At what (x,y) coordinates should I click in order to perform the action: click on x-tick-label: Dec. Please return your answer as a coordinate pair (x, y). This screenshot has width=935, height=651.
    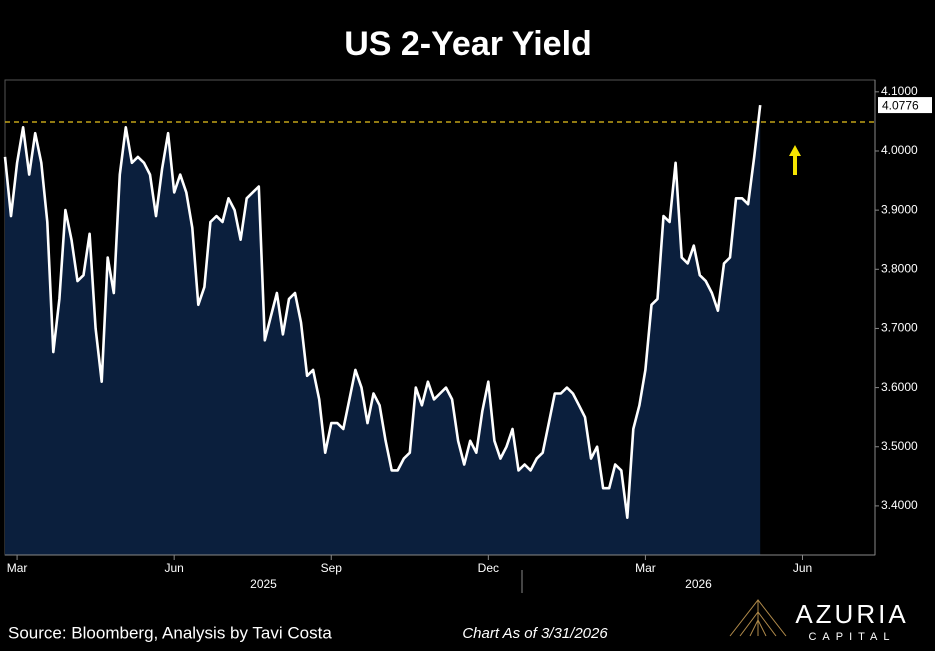
    Looking at the image, I should click on (488, 568).